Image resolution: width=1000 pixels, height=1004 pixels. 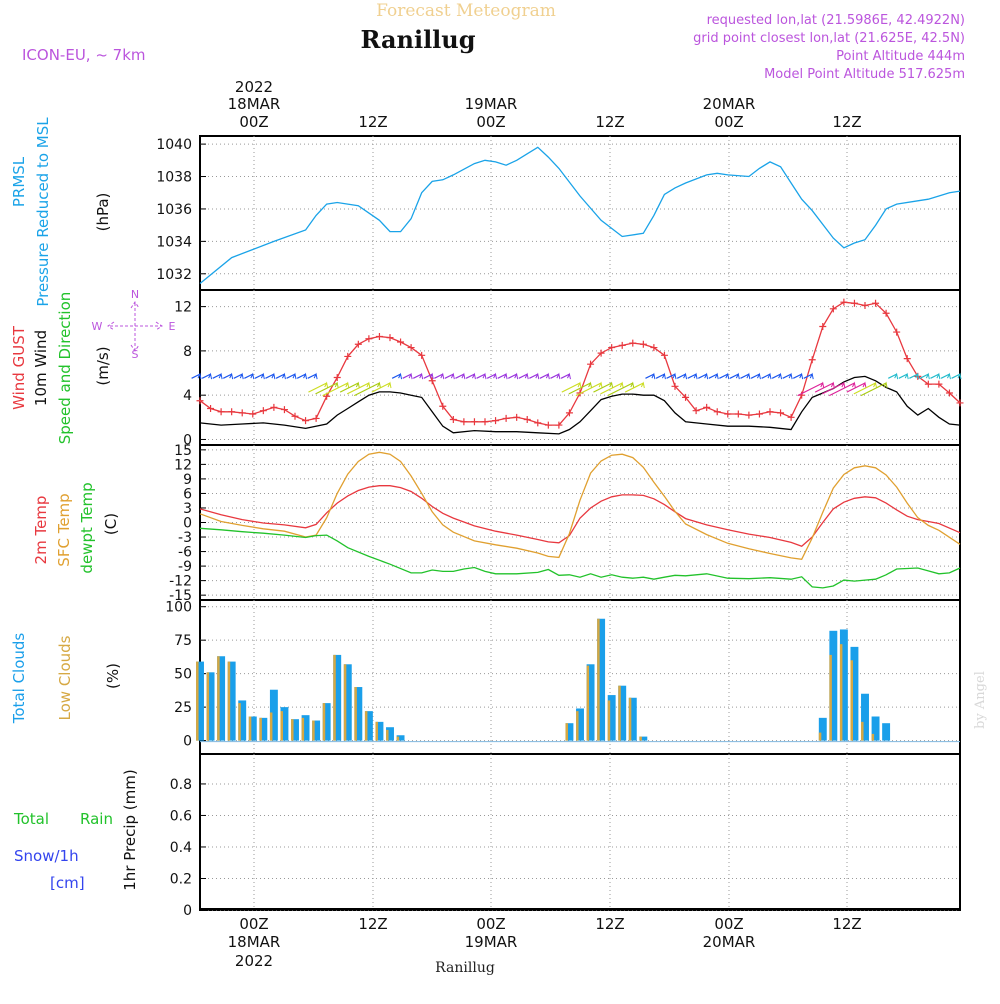 What do you see at coordinates (19, 367) in the screenshot?
I see `wind-gust-label: Wind GUST` at bounding box center [19, 367].